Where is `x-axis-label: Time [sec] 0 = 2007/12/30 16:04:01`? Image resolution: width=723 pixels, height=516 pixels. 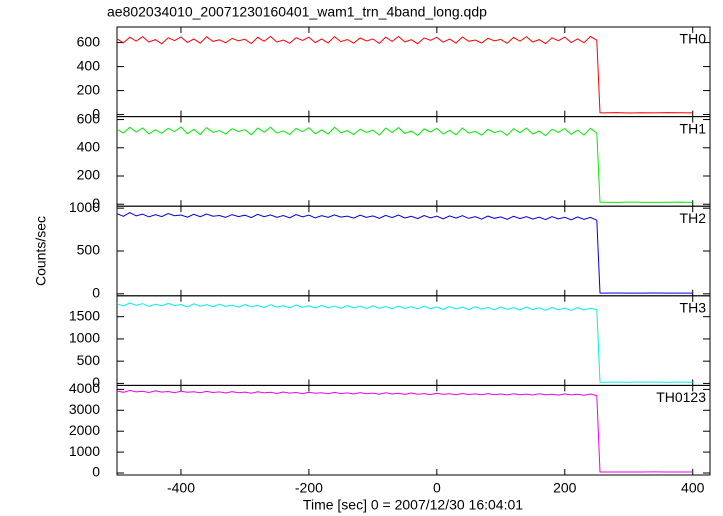 x-axis-label: Time [sec] 0 = 2007/12/30 16:04:01 is located at coordinates (413, 505).